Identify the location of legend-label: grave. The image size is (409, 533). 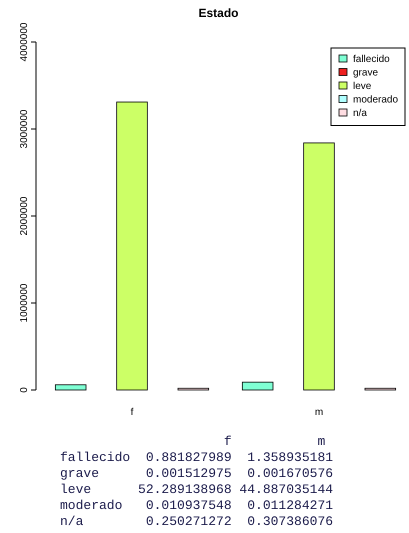
(365, 73).